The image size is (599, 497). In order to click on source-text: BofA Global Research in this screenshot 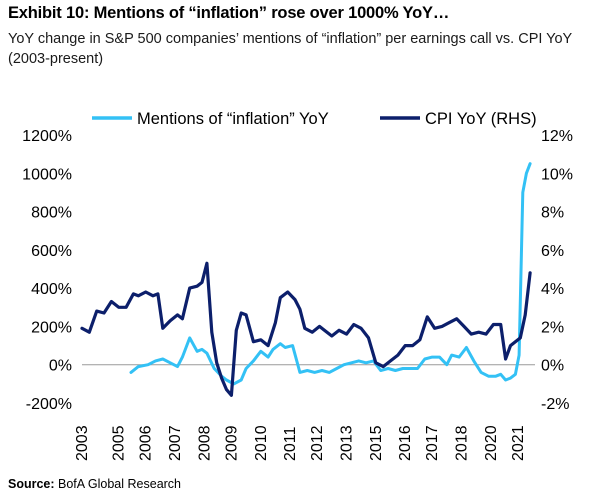, I will do `click(118, 484)`.